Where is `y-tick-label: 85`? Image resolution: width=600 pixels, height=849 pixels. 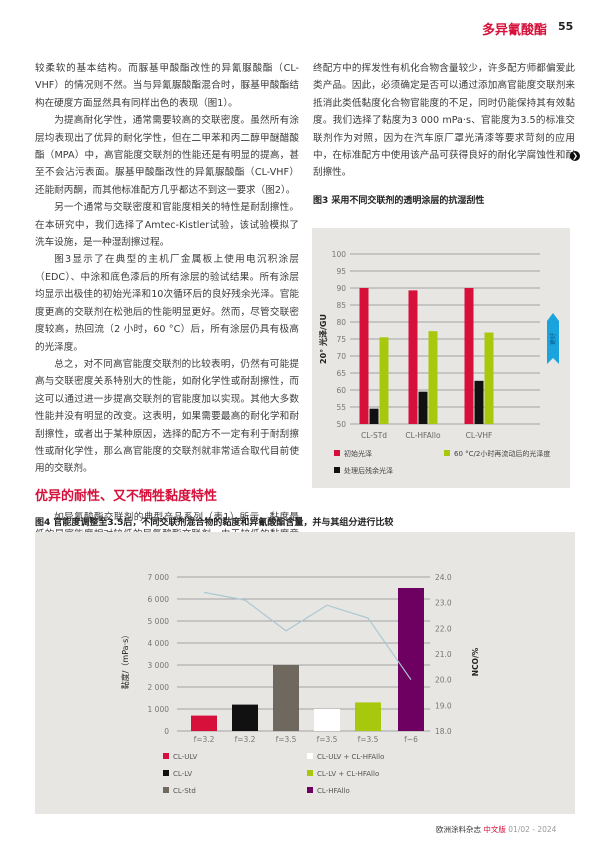 y-tick-label: 85 is located at coordinates (341, 305).